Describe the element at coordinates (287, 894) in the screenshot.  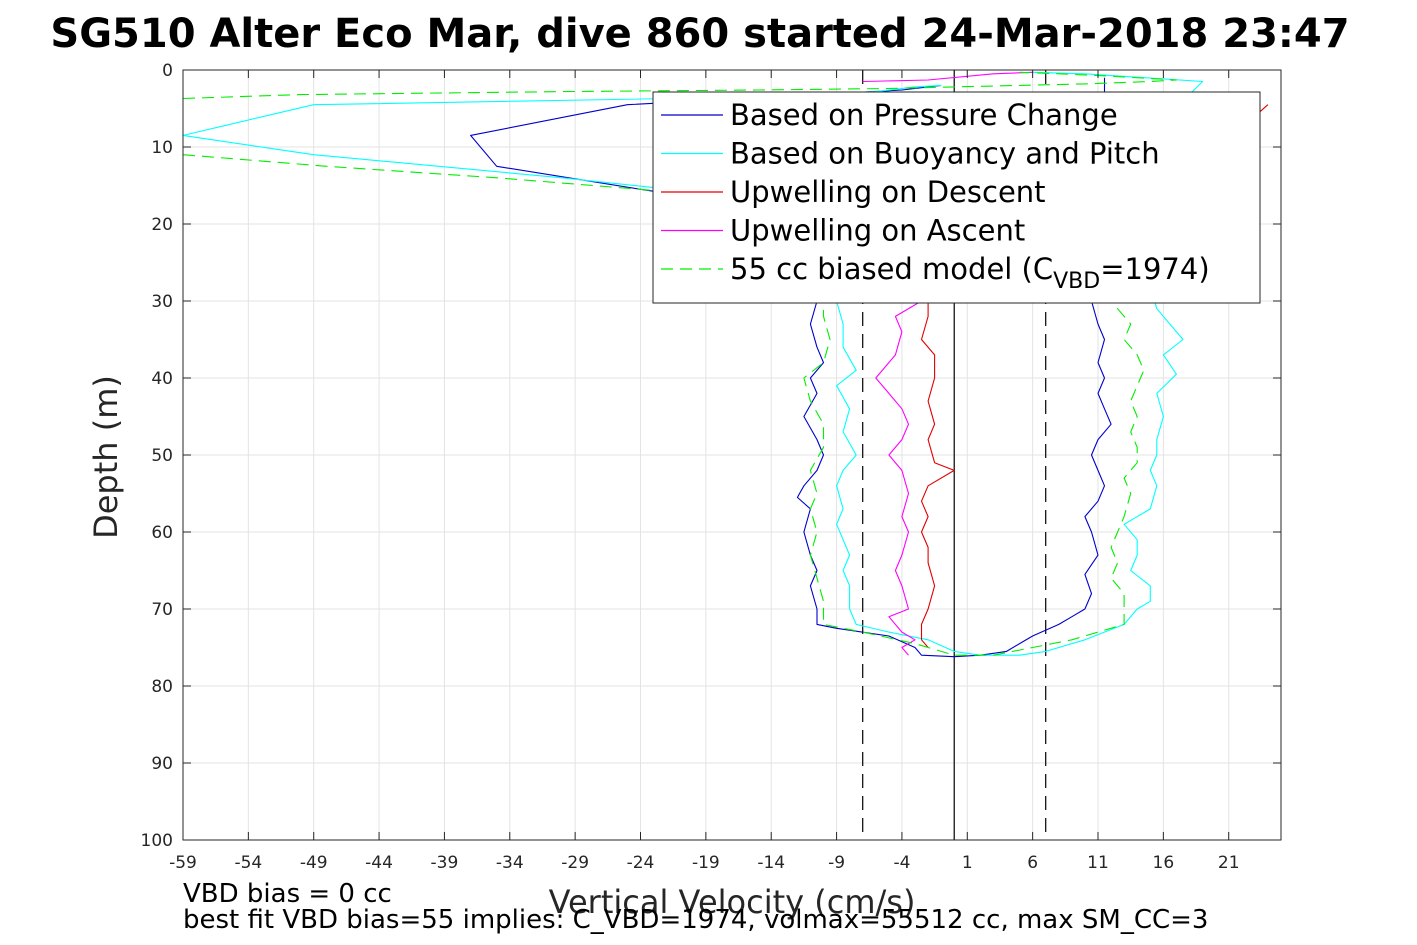
I see `footer-line-1: VBD bias = 0 cc` at that location.